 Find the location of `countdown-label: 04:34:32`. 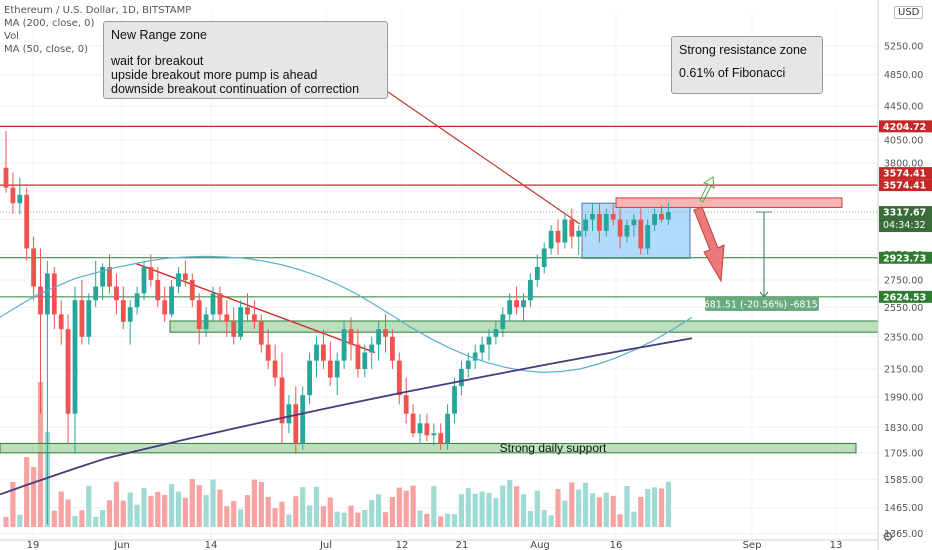

countdown-label: 04:34:32 is located at coordinates (904, 225).